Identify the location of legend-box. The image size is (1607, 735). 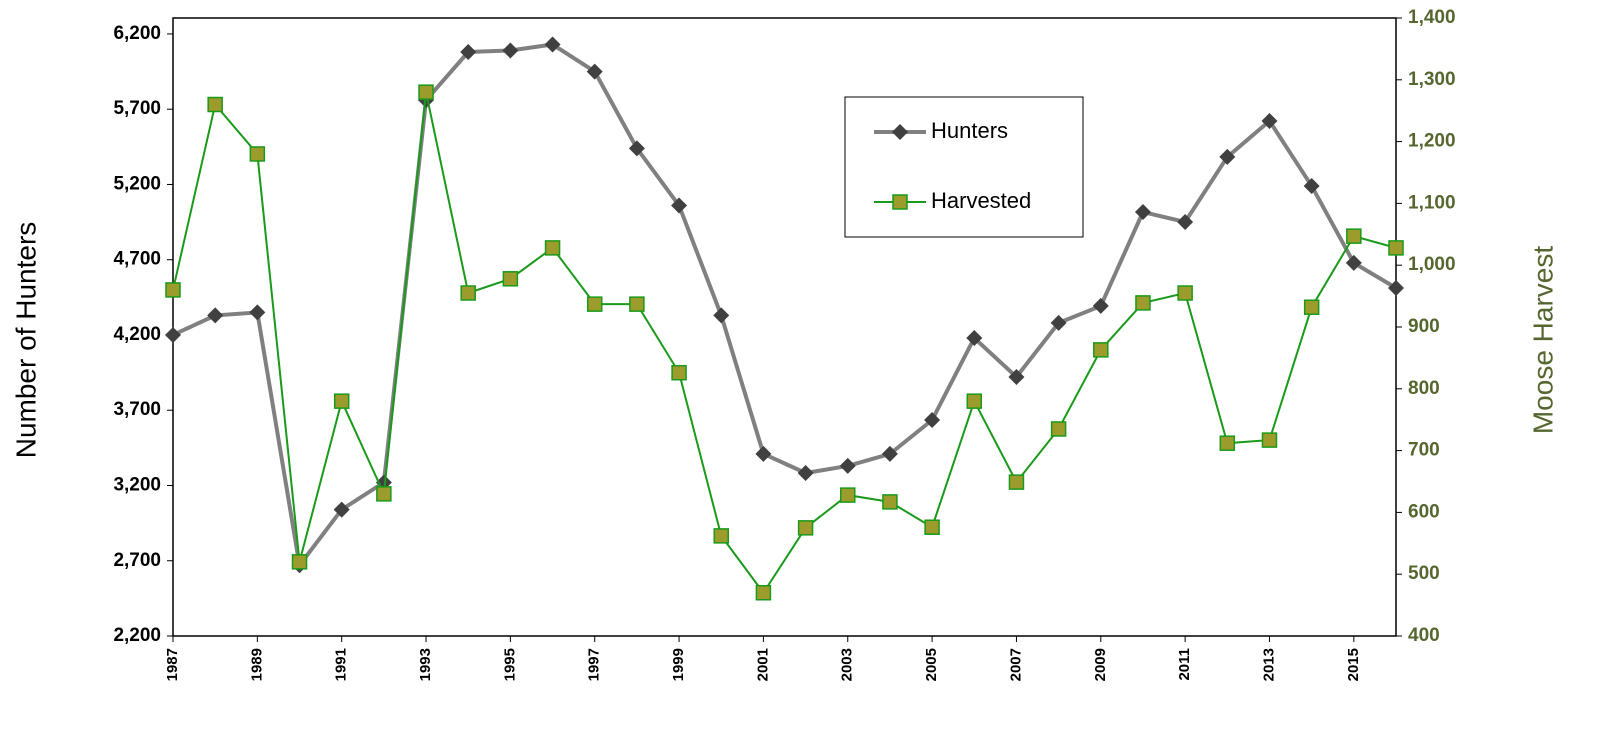
(964, 167).